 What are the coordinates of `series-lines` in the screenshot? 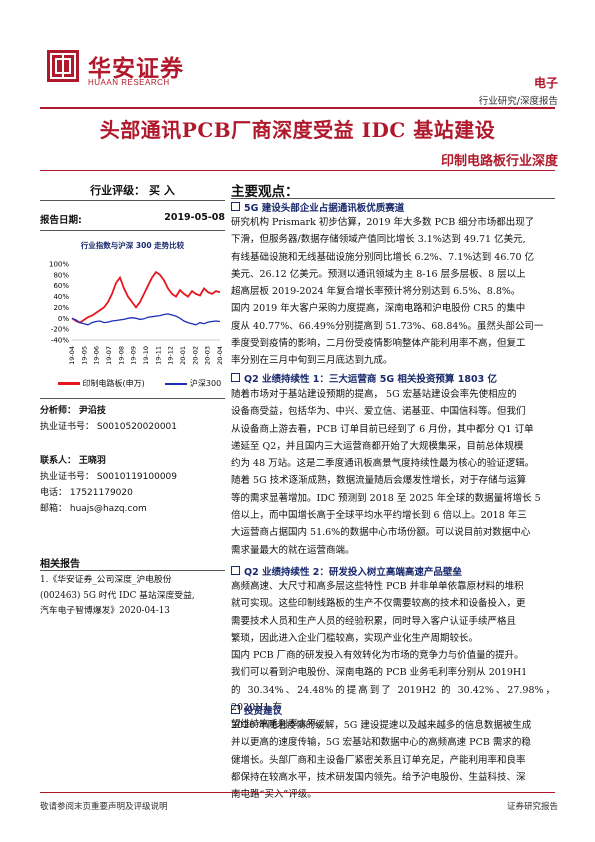 It's located at (146, 298).